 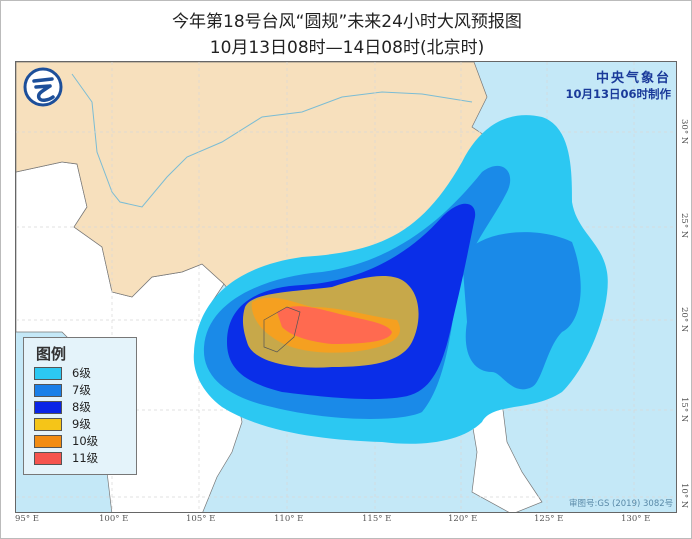 What do you see at coordinates (633, 78) in the screenshot?
I see `issuer-name: 中央气象台` at bounding box center [633, 78].